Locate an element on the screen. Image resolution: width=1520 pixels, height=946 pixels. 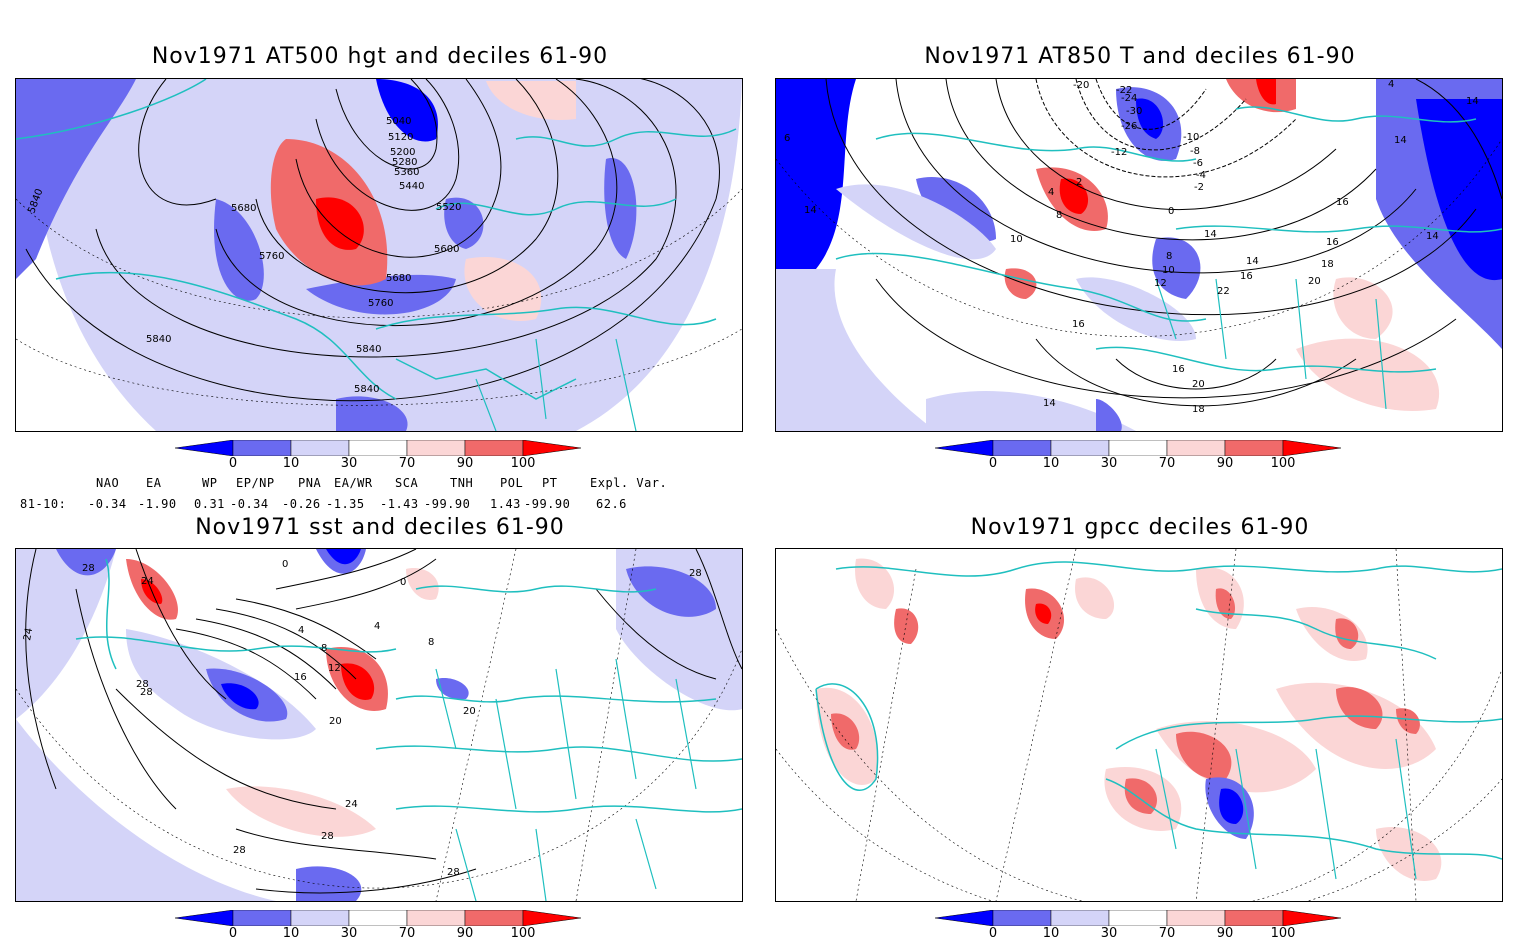
index-value: 62.6 is located at coordinates (611, 504).